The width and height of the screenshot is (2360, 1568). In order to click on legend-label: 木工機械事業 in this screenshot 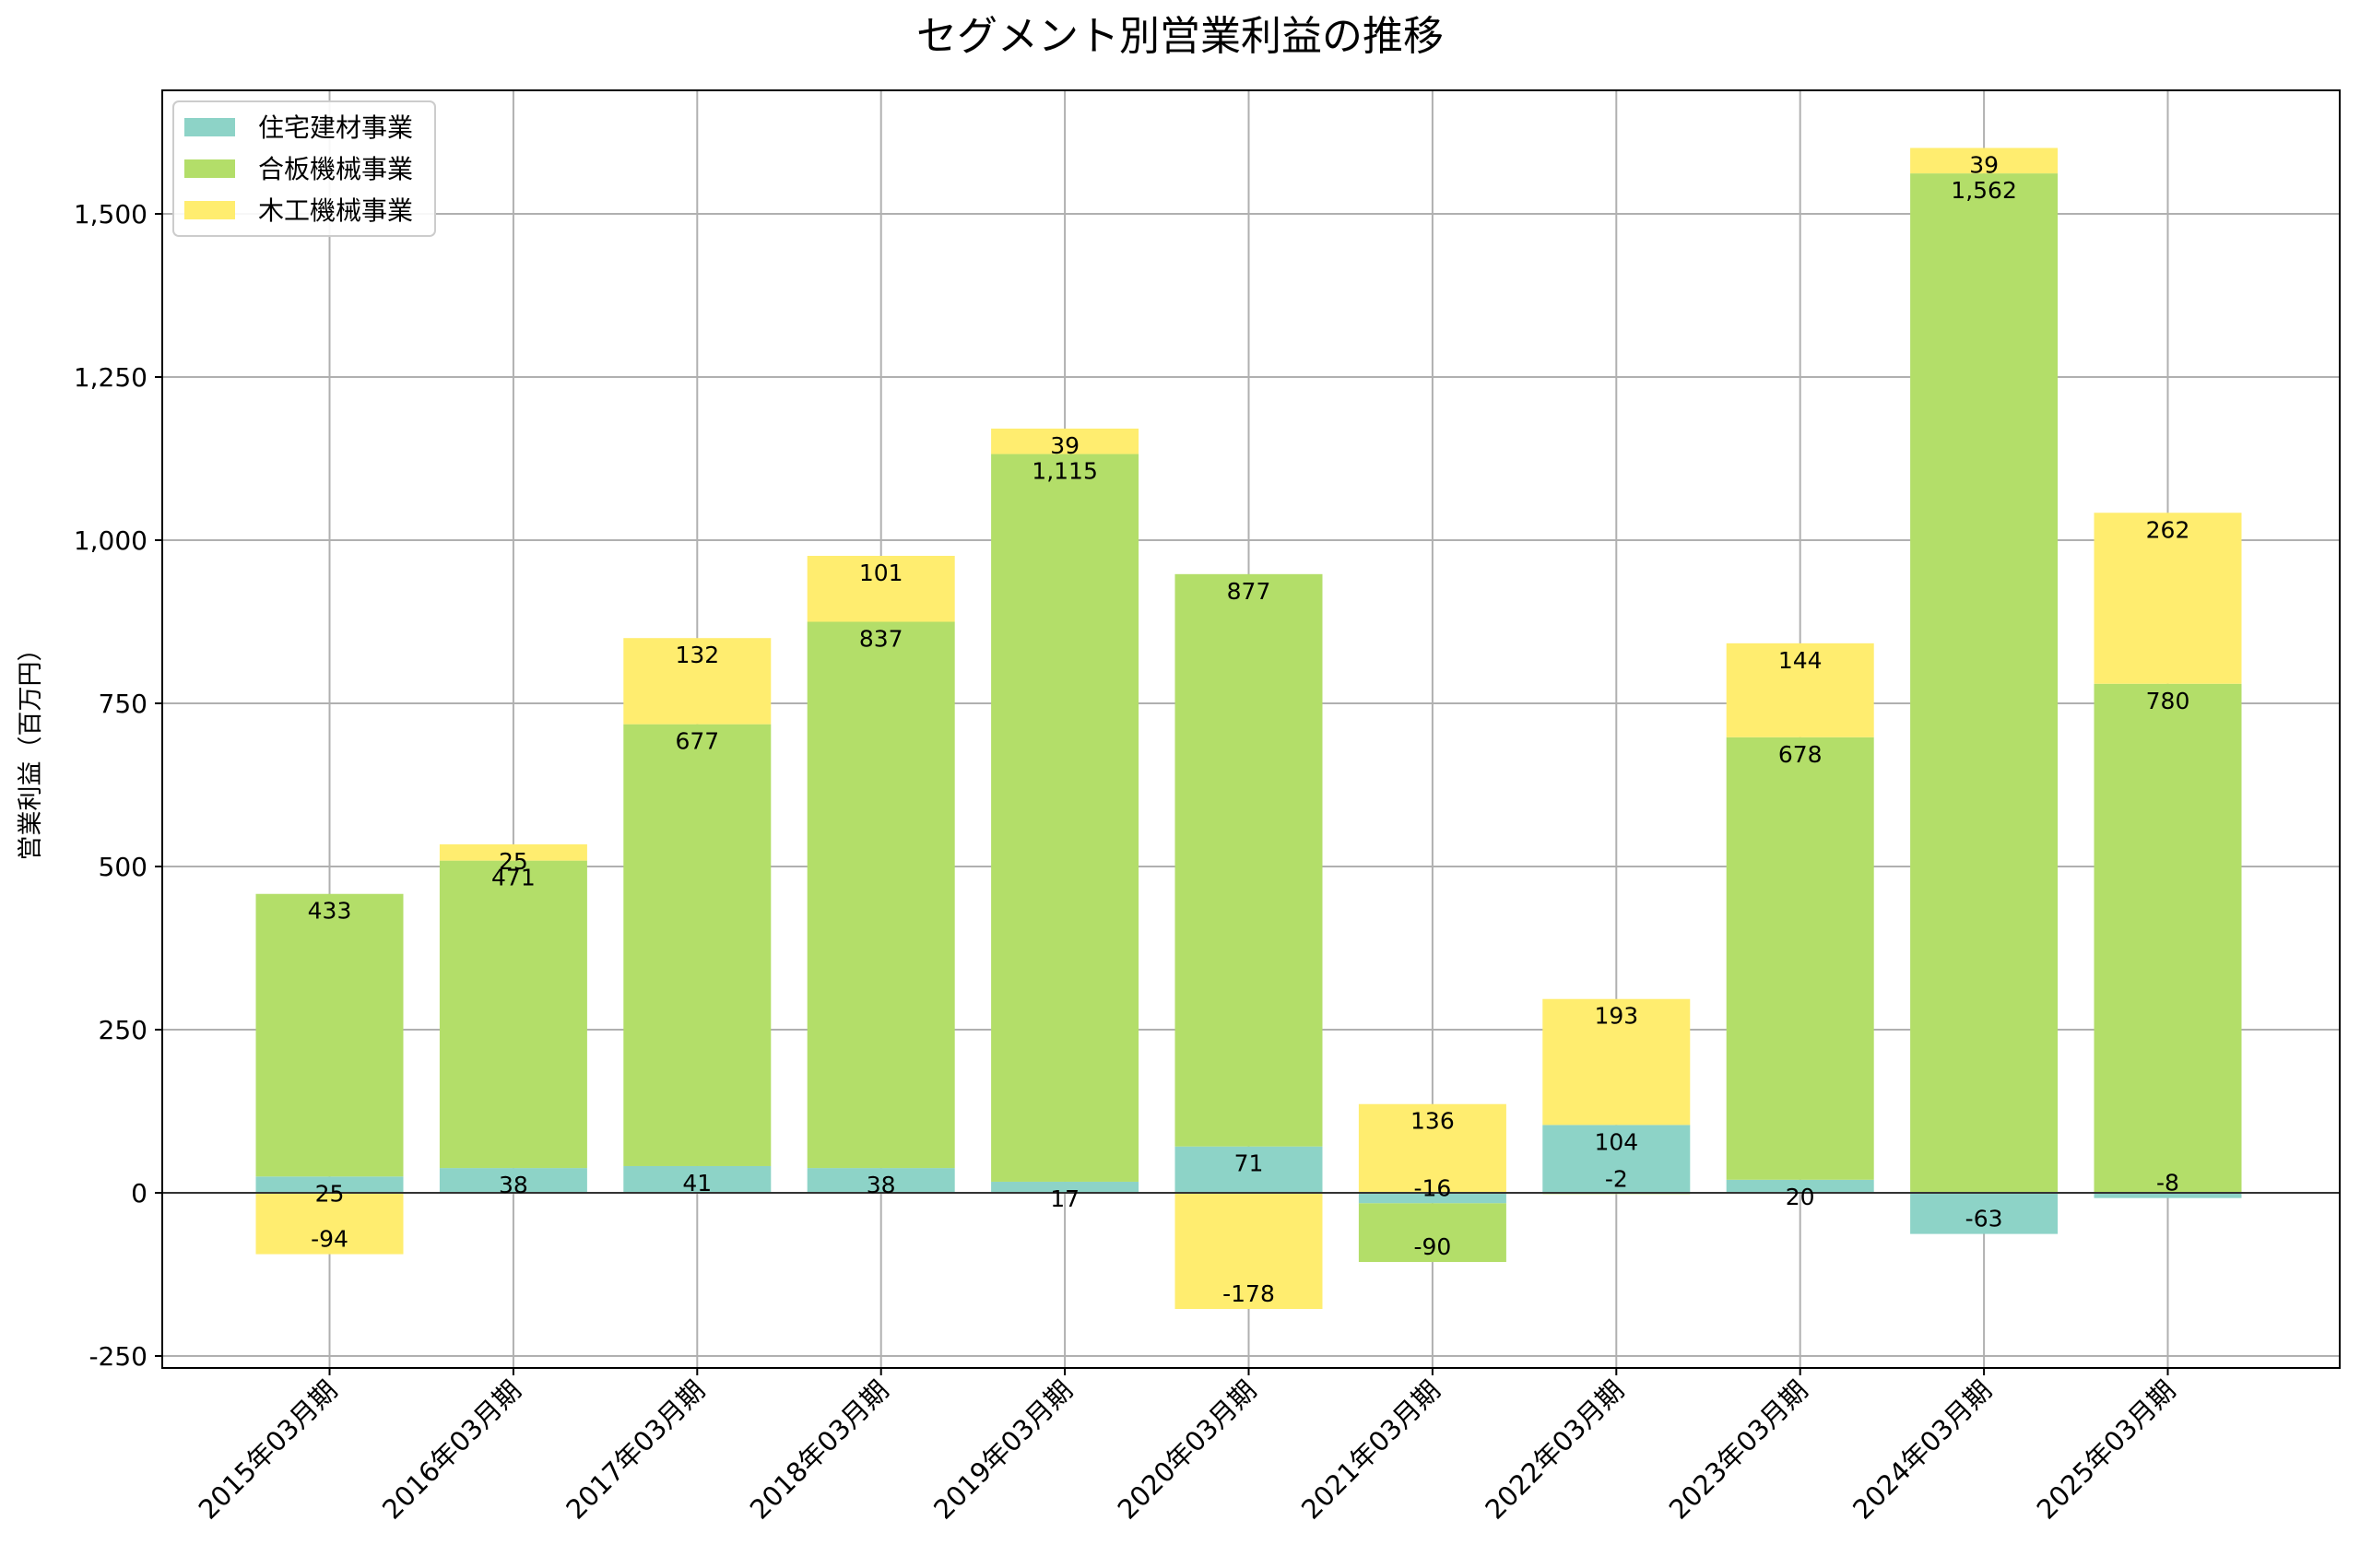, I will do `click(335, 210)`.